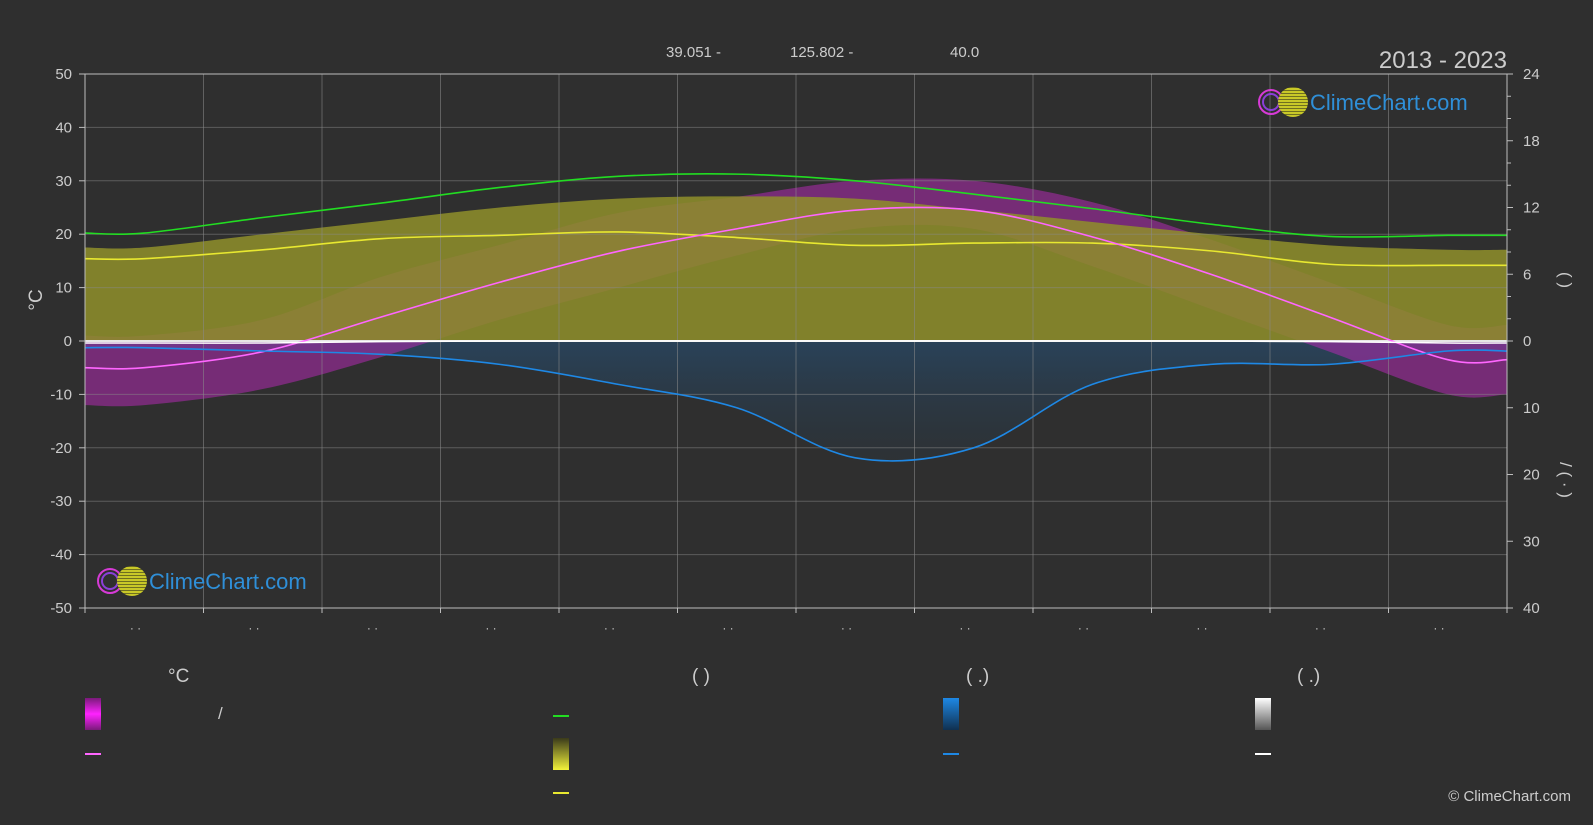  What do you see at coordinates (1527, 341) in the screenshot?
I see `right-tick-label: 0` at bounding box center [1527, 341].